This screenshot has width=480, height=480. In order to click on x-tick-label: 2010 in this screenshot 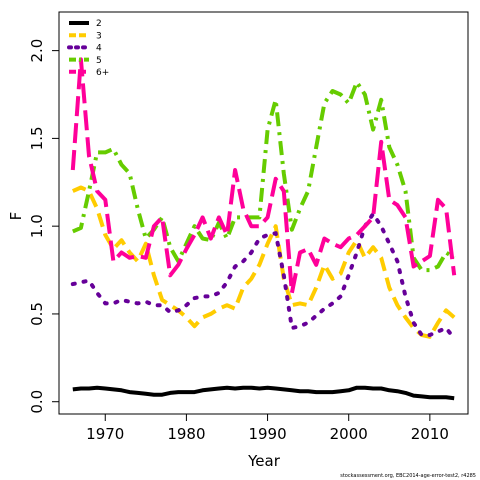, I will do `click(430, 434)`.